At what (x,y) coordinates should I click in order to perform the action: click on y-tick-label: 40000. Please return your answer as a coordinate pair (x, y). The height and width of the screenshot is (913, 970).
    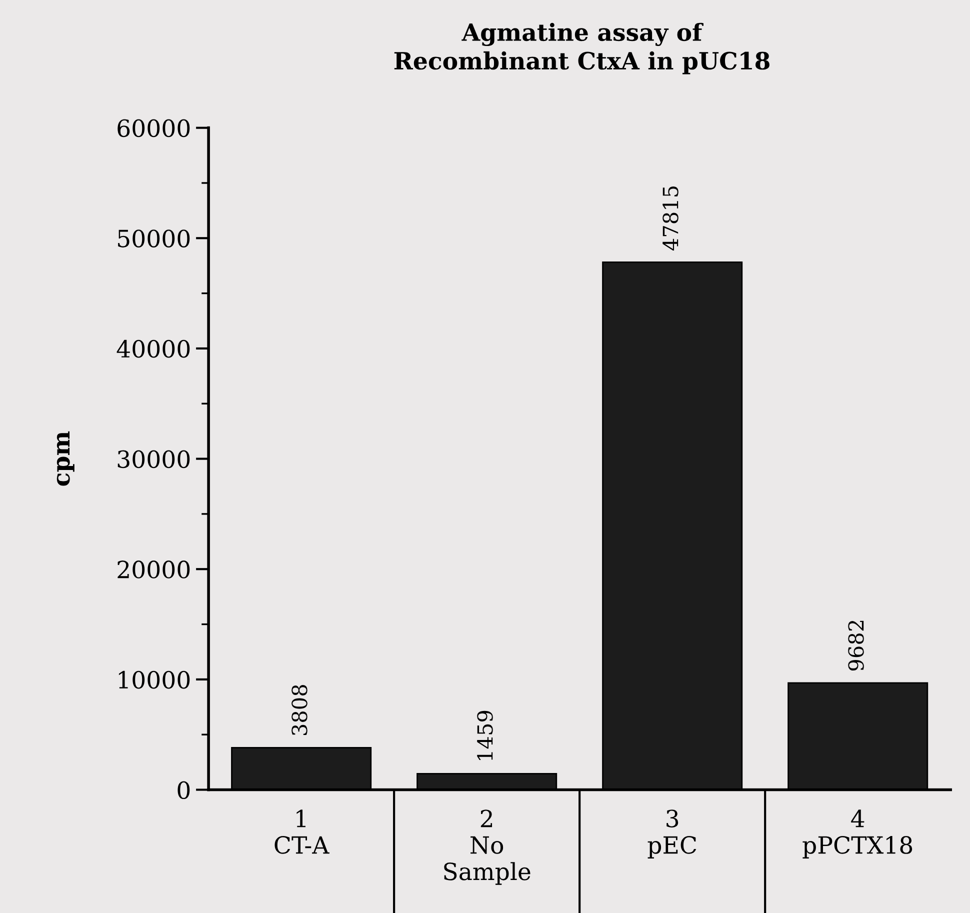
    Looking at the image, I should click on (153, 349).